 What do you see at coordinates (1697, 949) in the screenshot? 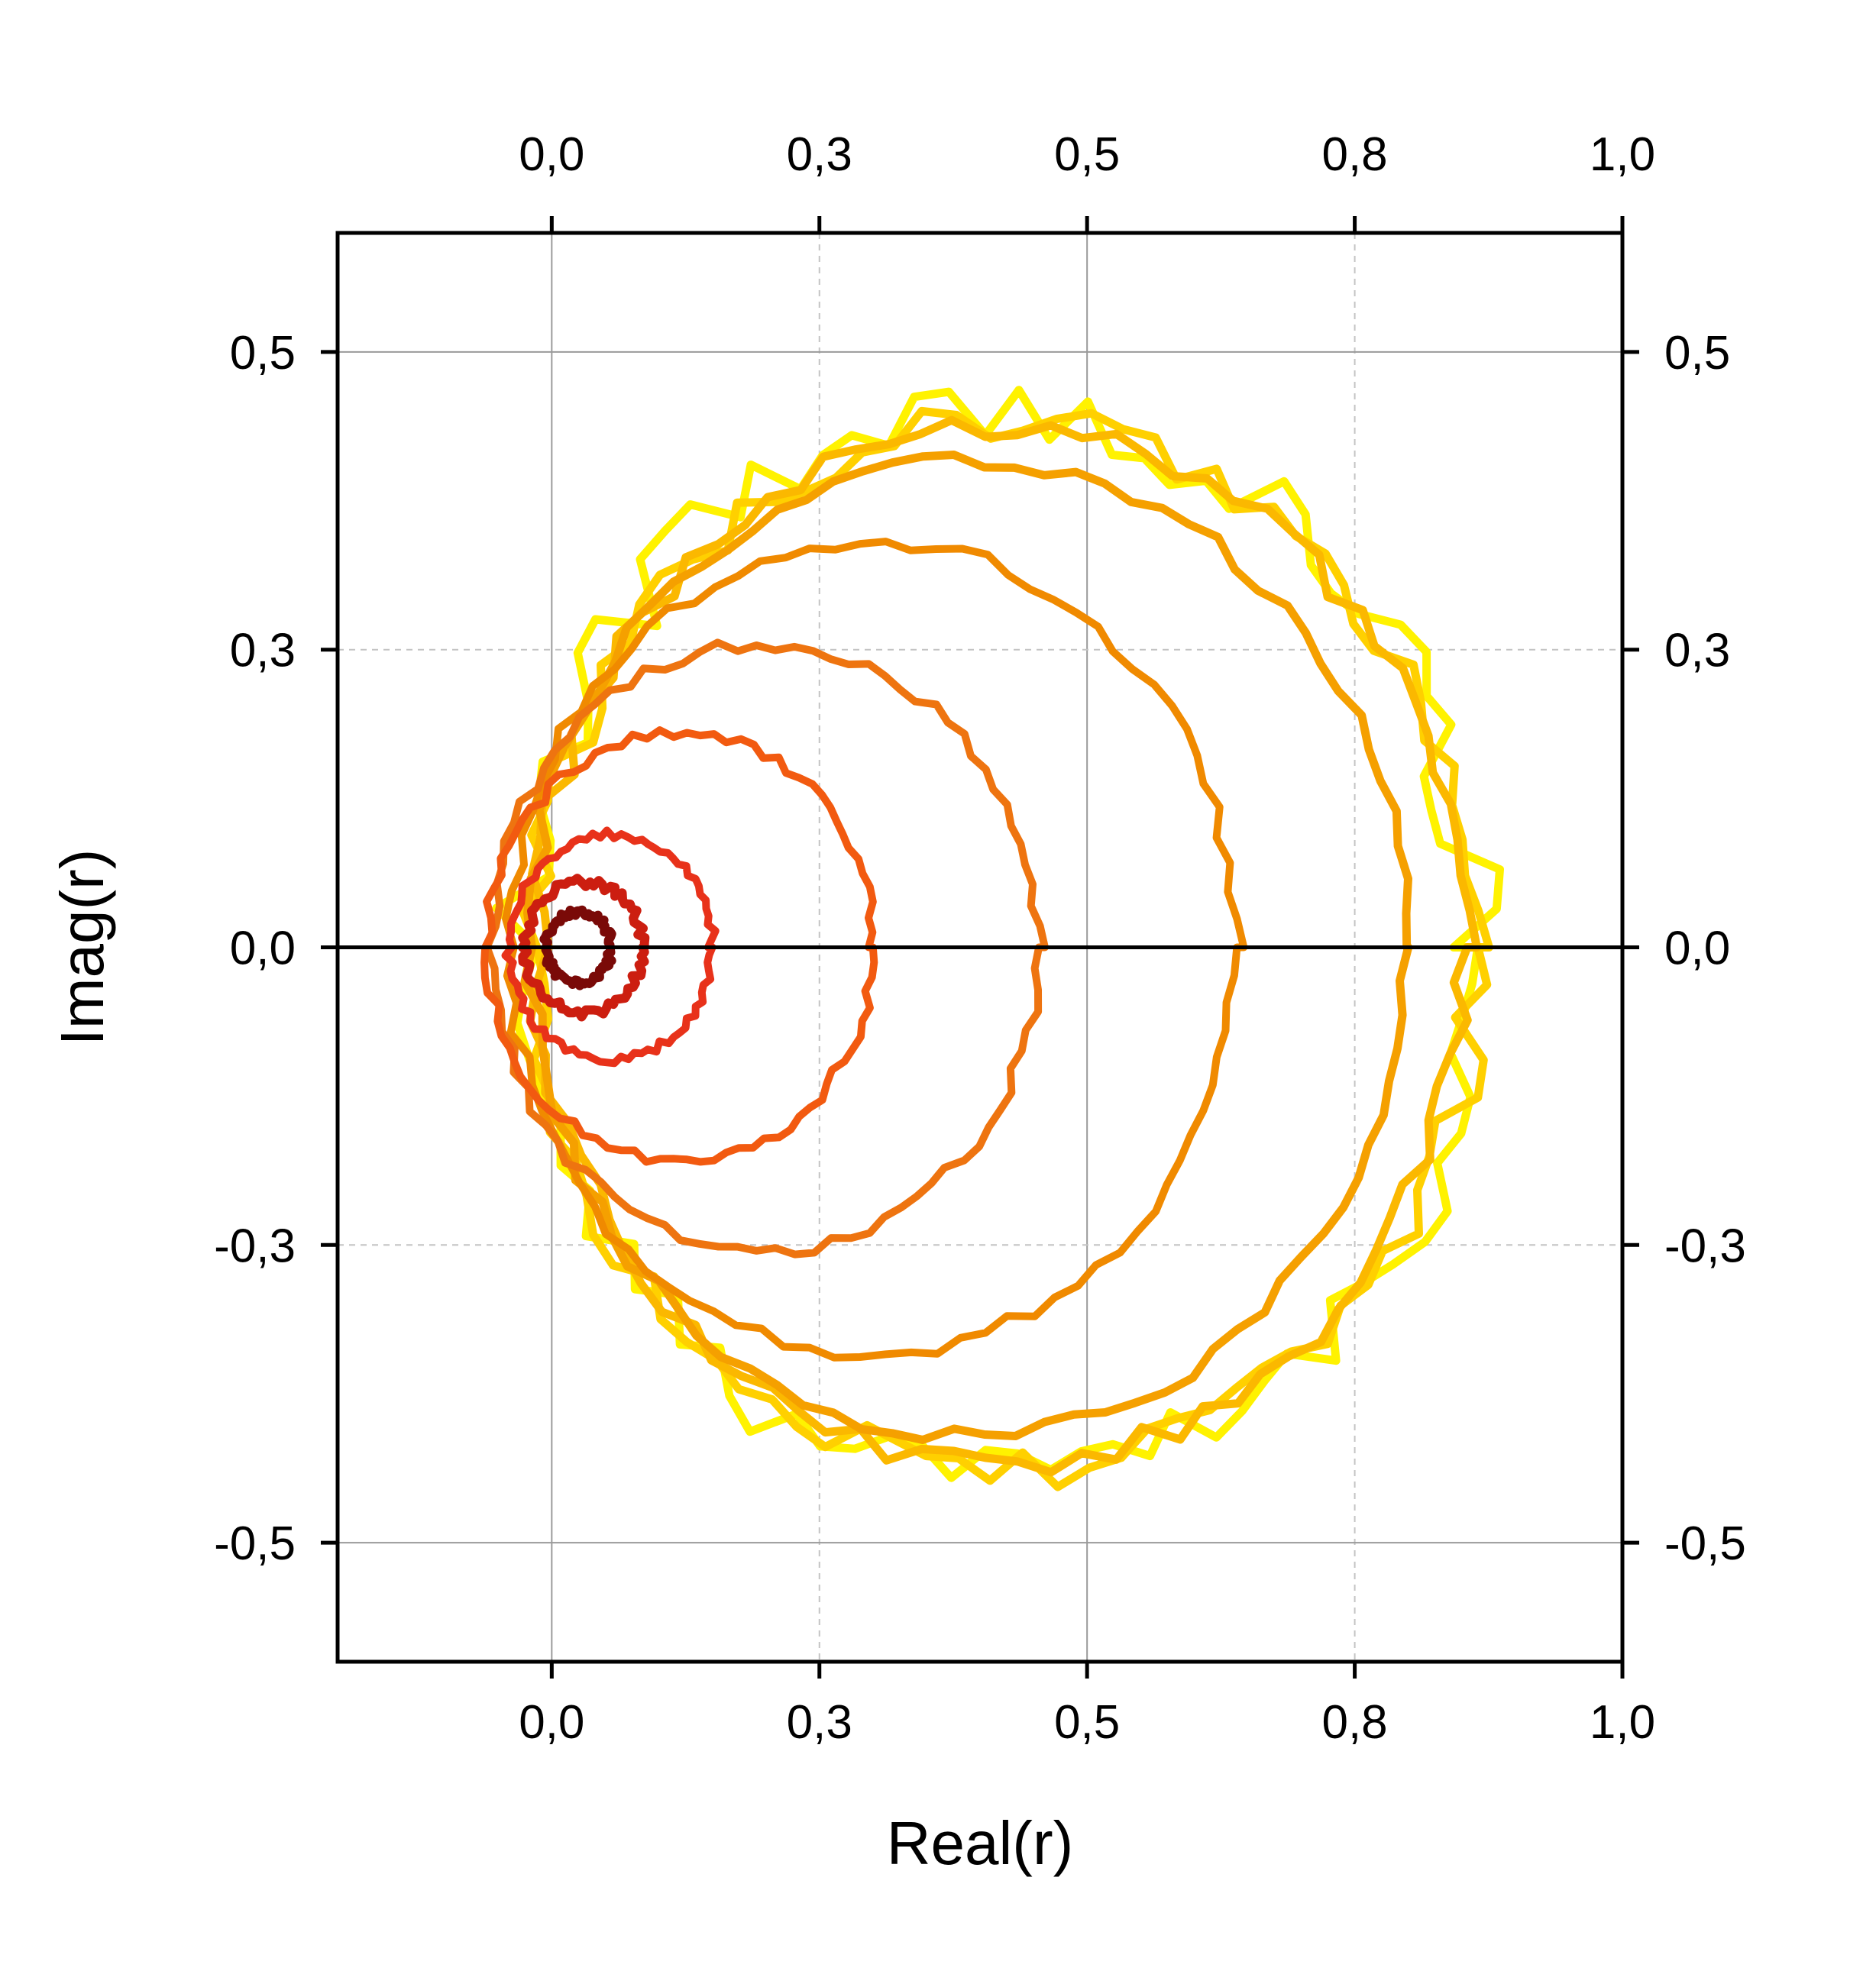
I see `y-tick-label-right: 0,0` at bounding box center [1697, 949].